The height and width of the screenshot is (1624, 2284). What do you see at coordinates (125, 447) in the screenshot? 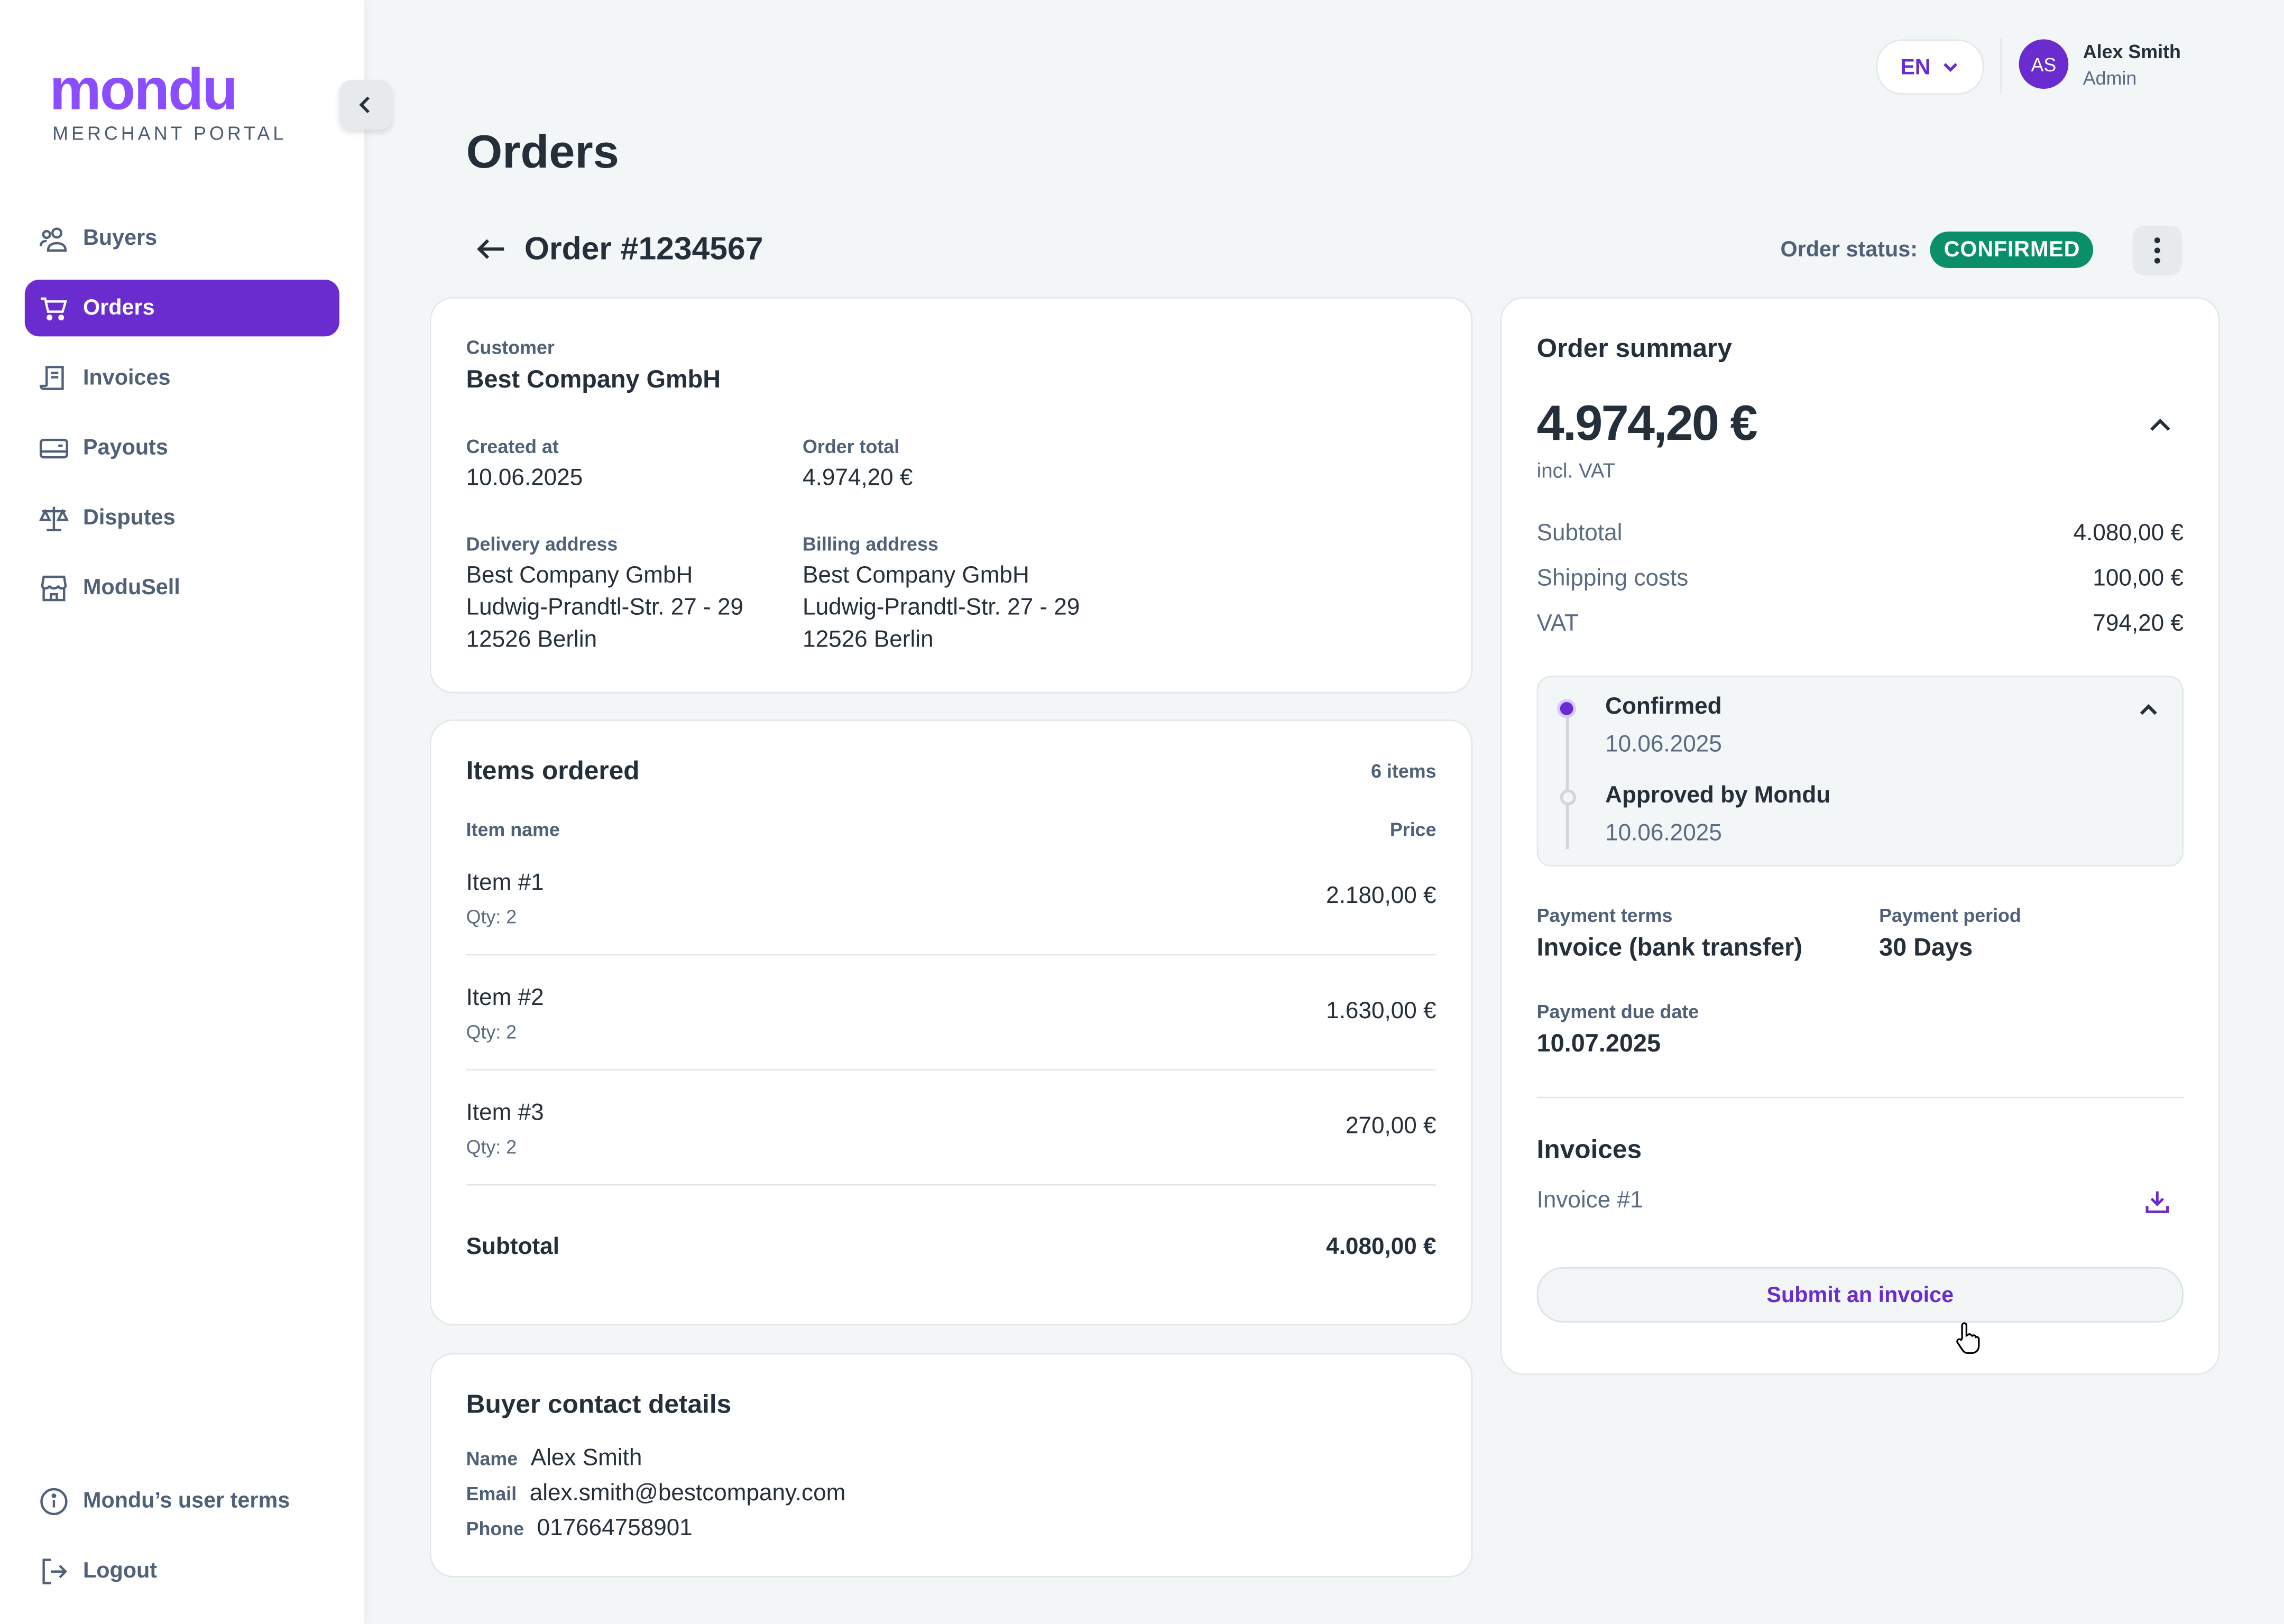
I see `sidebar-item-label: Payouts` at bounding box center [125, 447].